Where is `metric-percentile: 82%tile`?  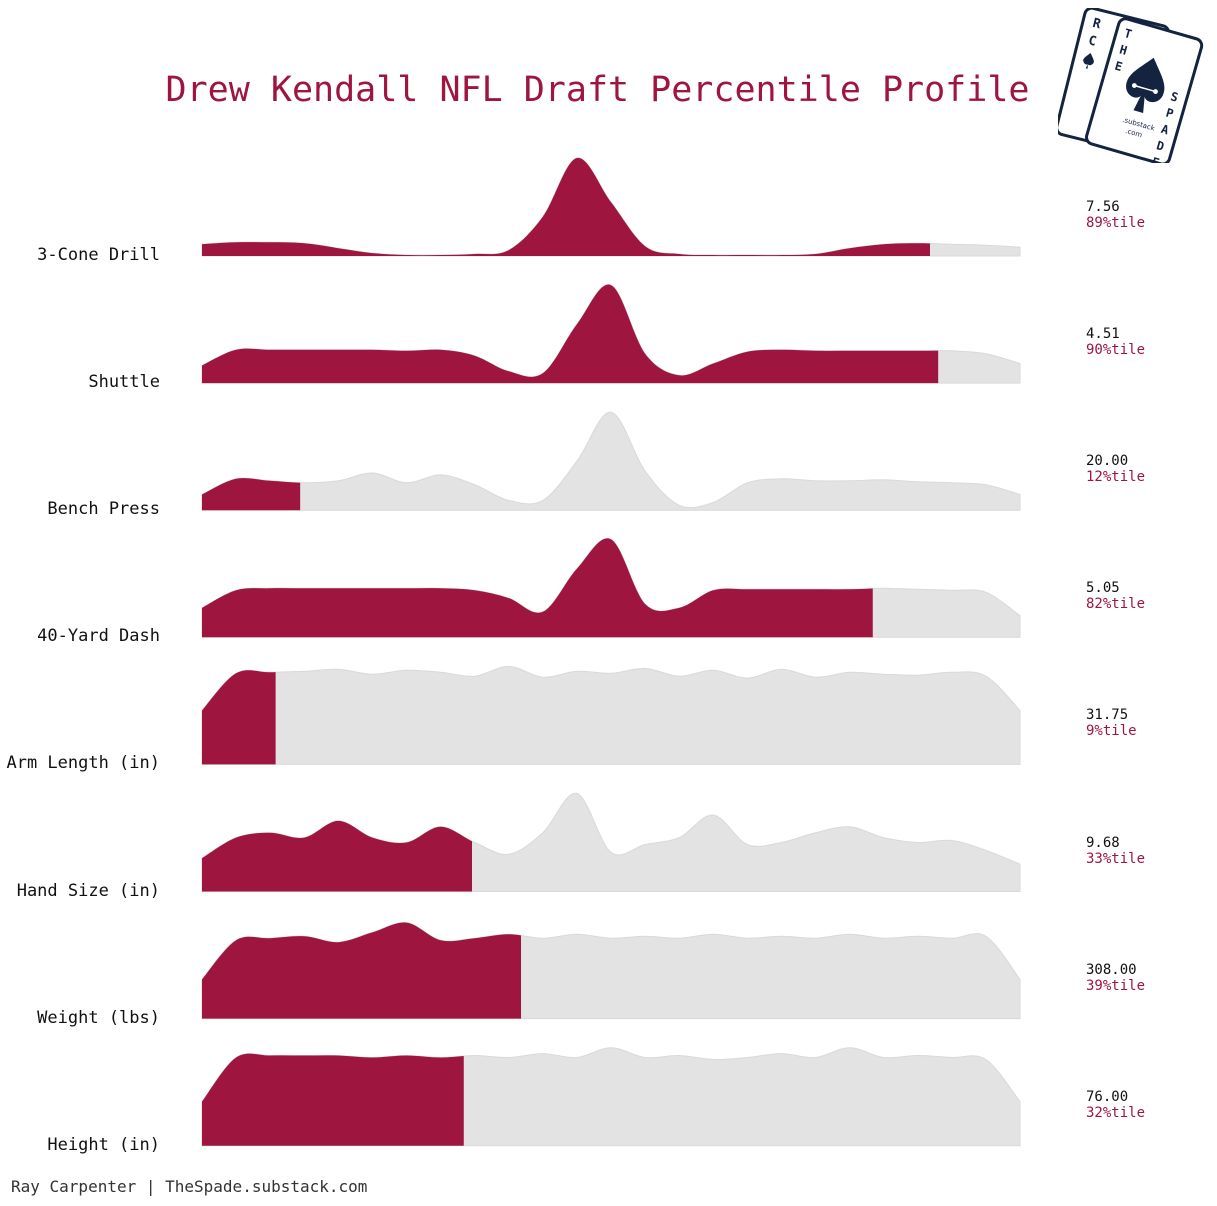 metric-percentile: 82%tile is located at coordinates (1116, 604).